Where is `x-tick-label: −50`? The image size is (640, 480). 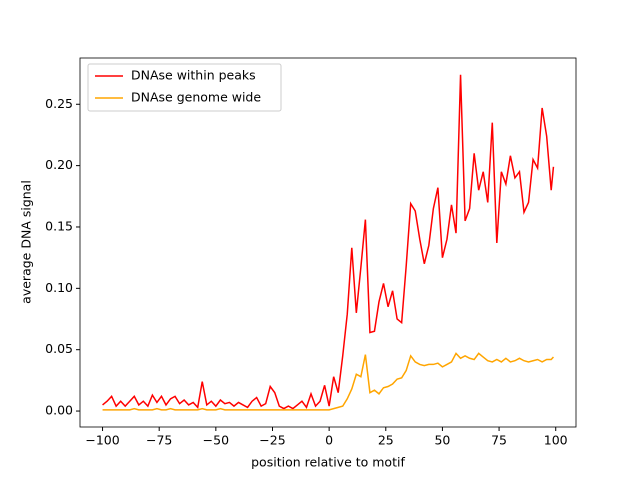 x-tick-label: −50 is located at coordinates (216, 440).